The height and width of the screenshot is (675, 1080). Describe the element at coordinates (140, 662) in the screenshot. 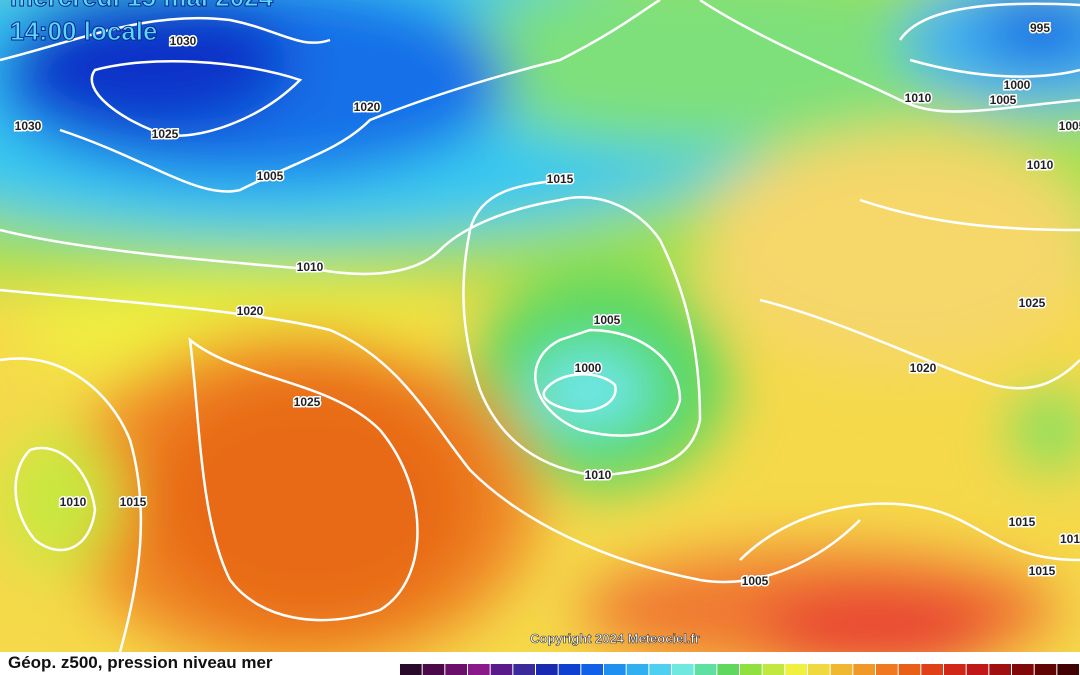

I see `caption: Géop. z500, pression niveau mer` at that location.